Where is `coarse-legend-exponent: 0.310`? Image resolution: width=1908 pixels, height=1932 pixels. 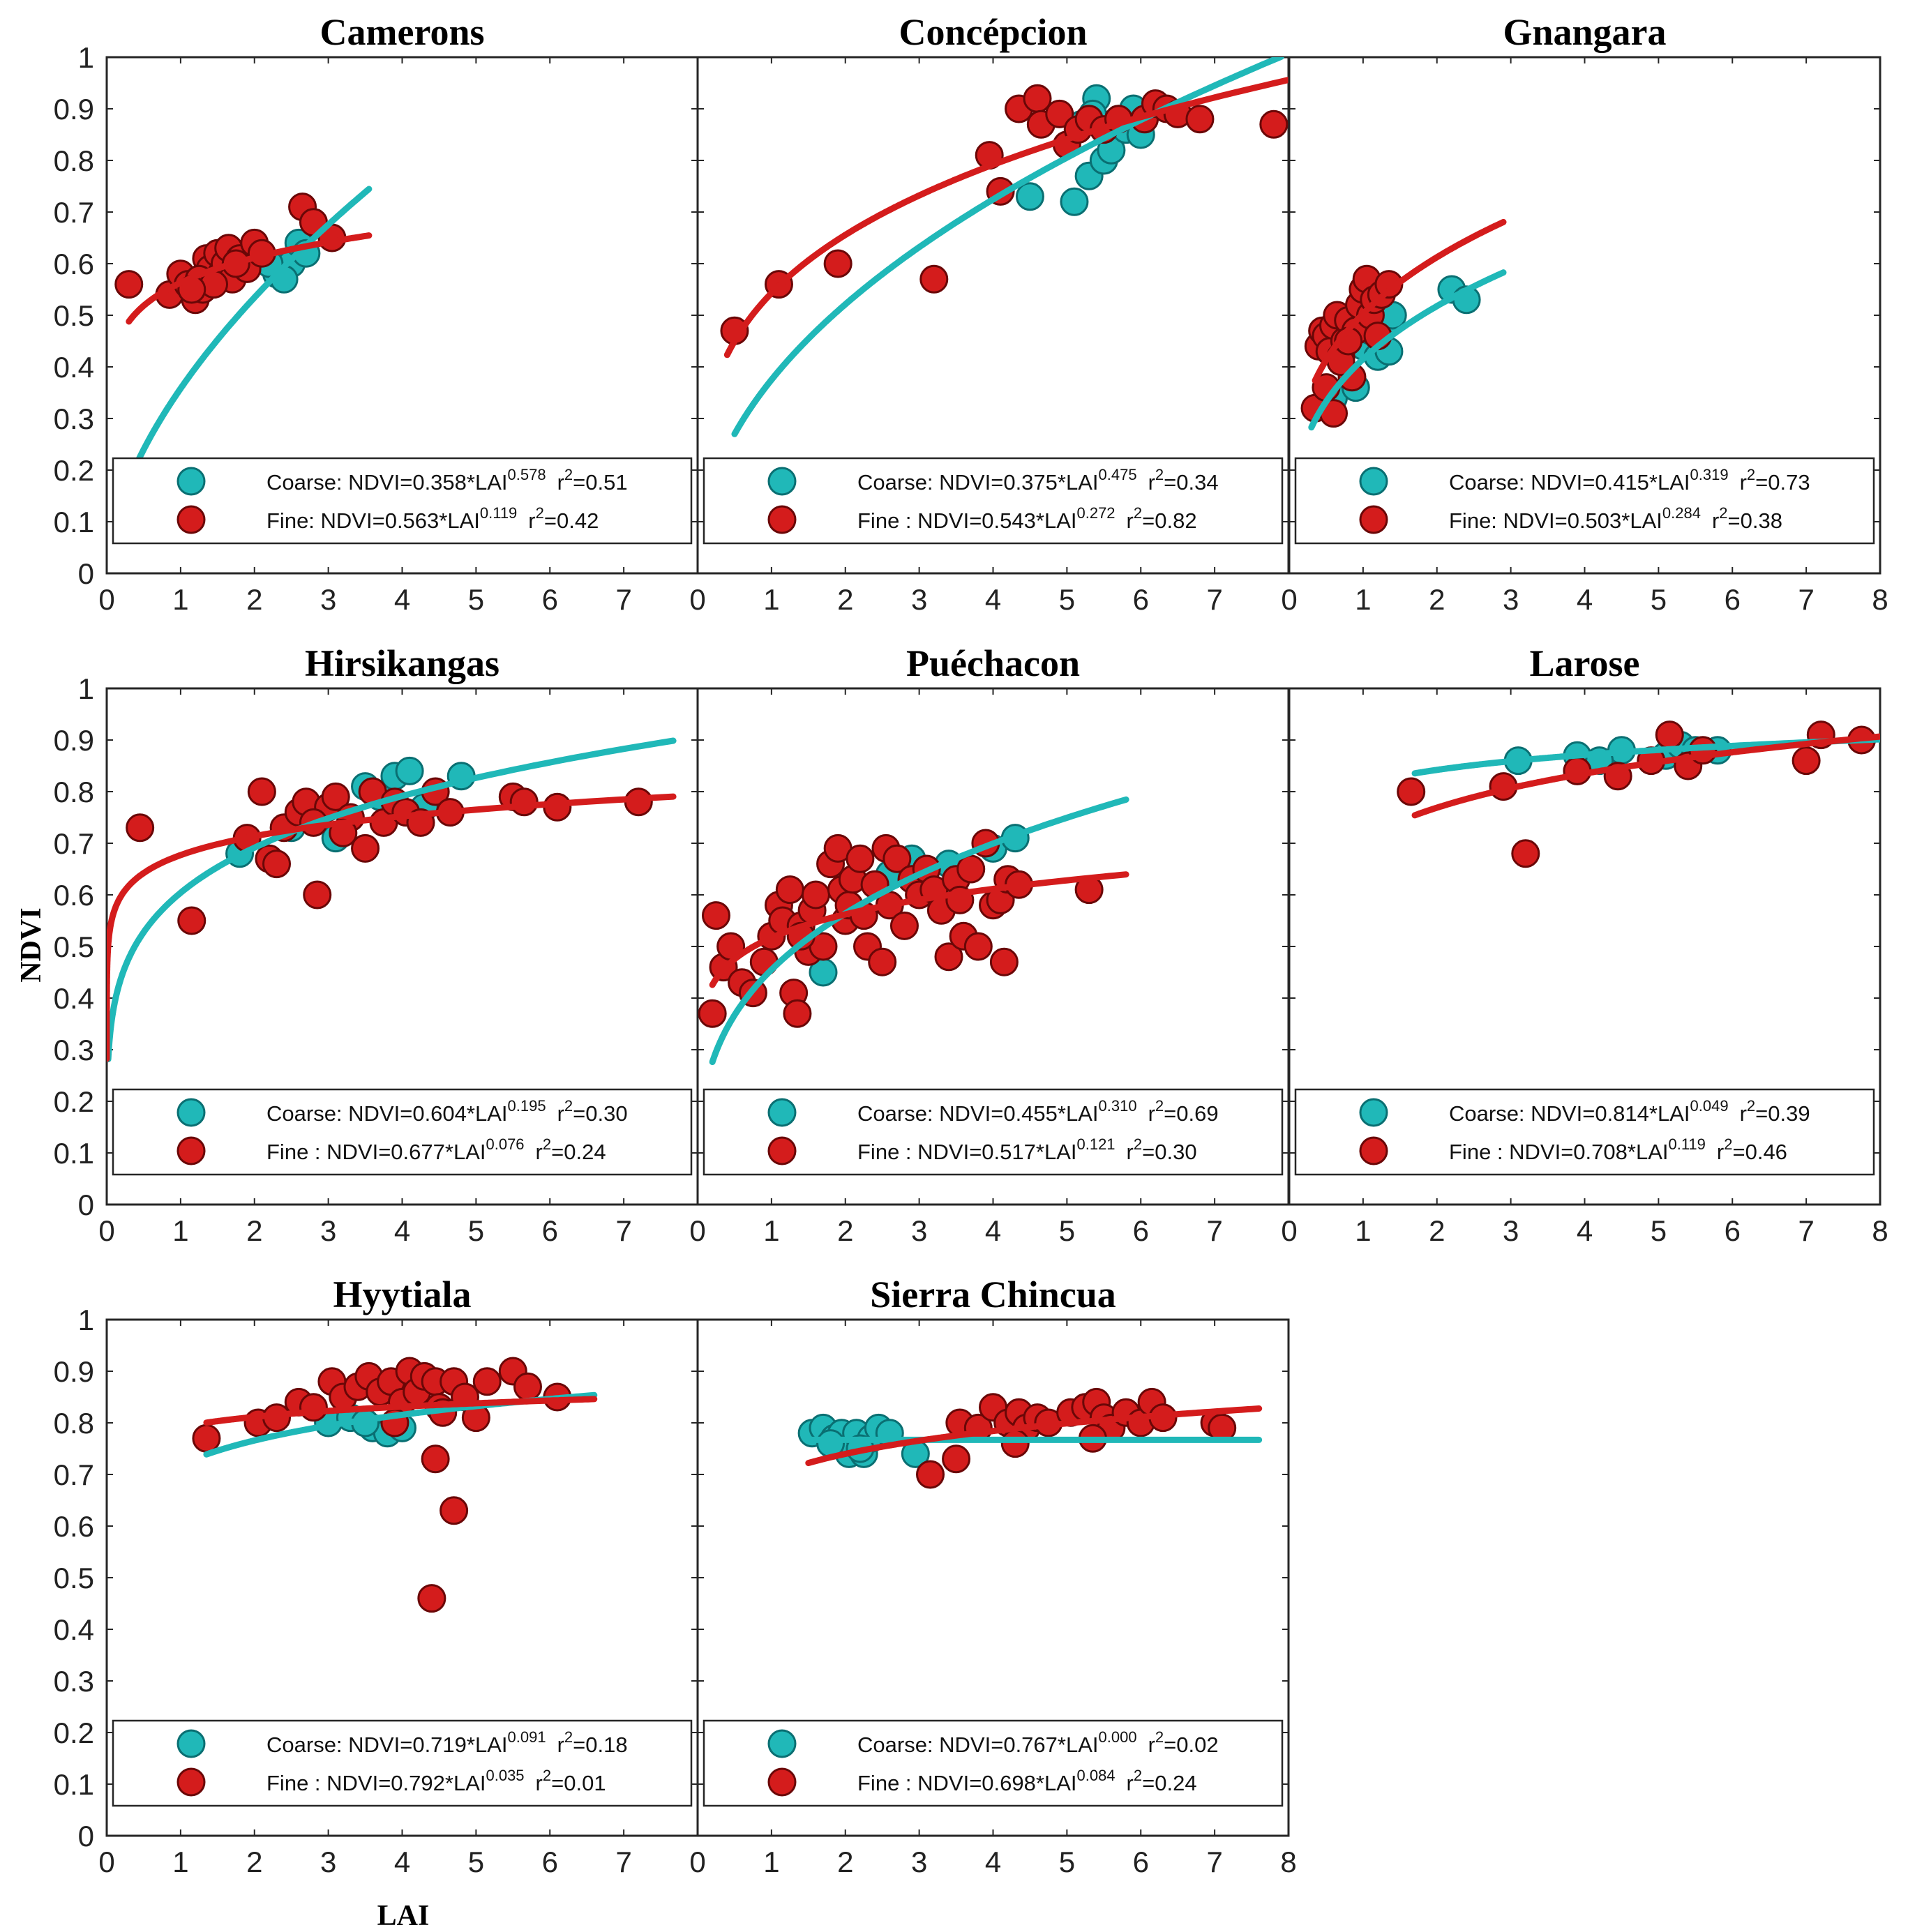
coarse-legend-exponent: 0.310 is located at coordinates (1118, 1106).